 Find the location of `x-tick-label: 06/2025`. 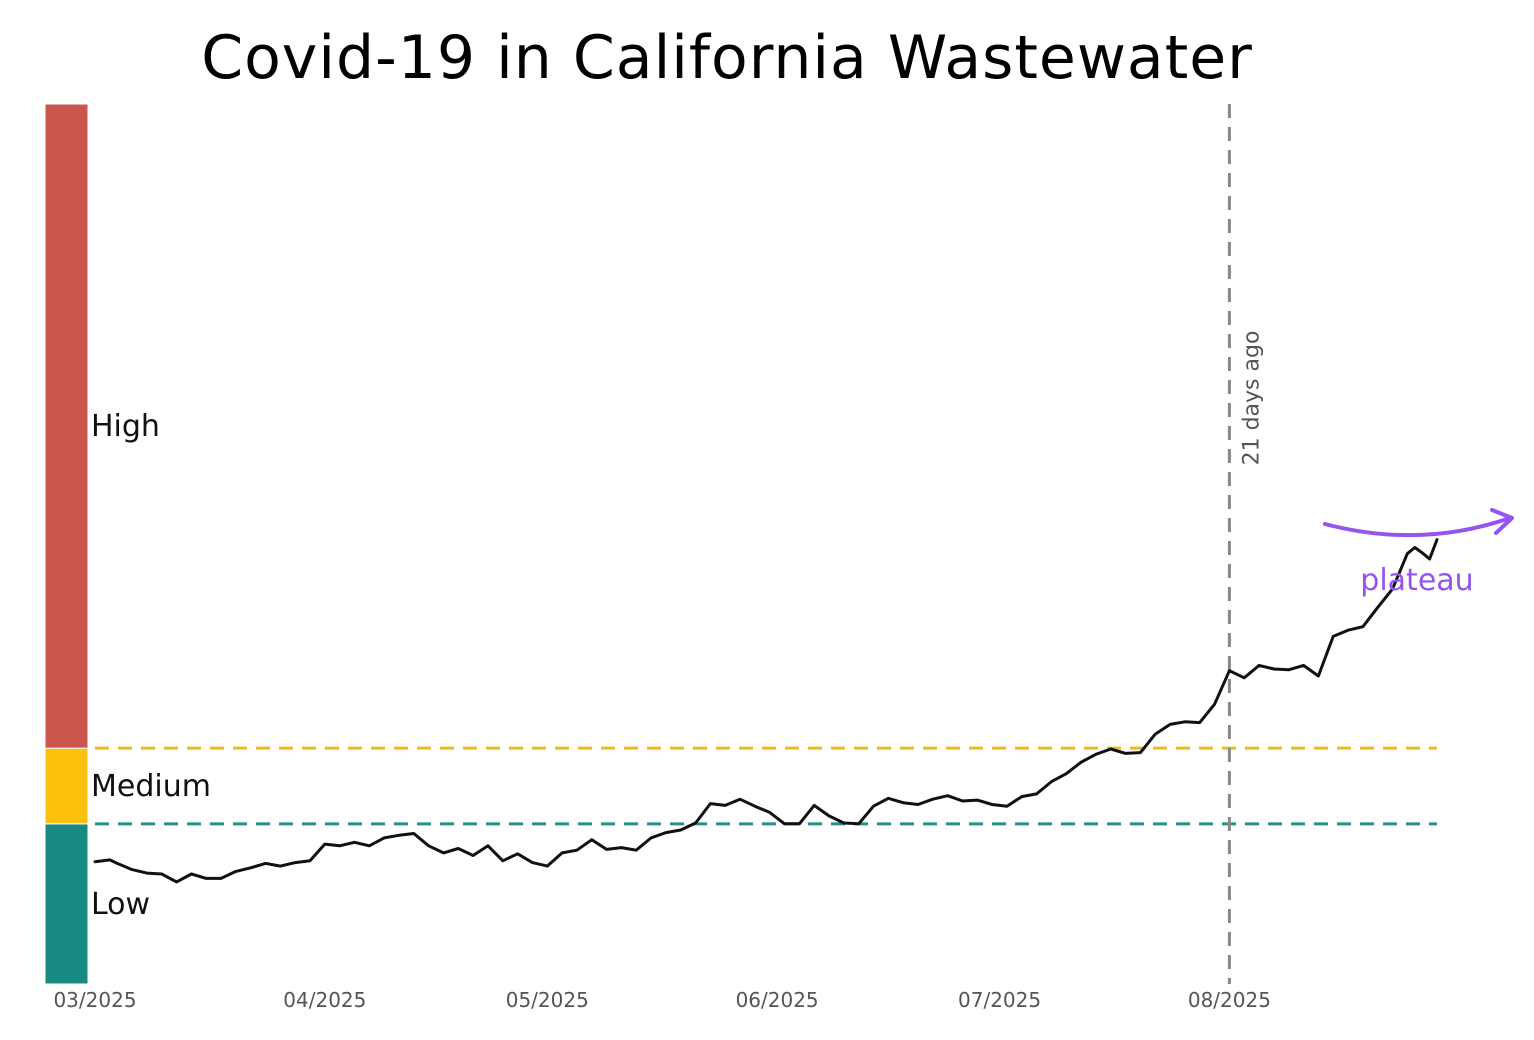

x-tick-label: 06/2025 is located at coordinates (777, 1000).